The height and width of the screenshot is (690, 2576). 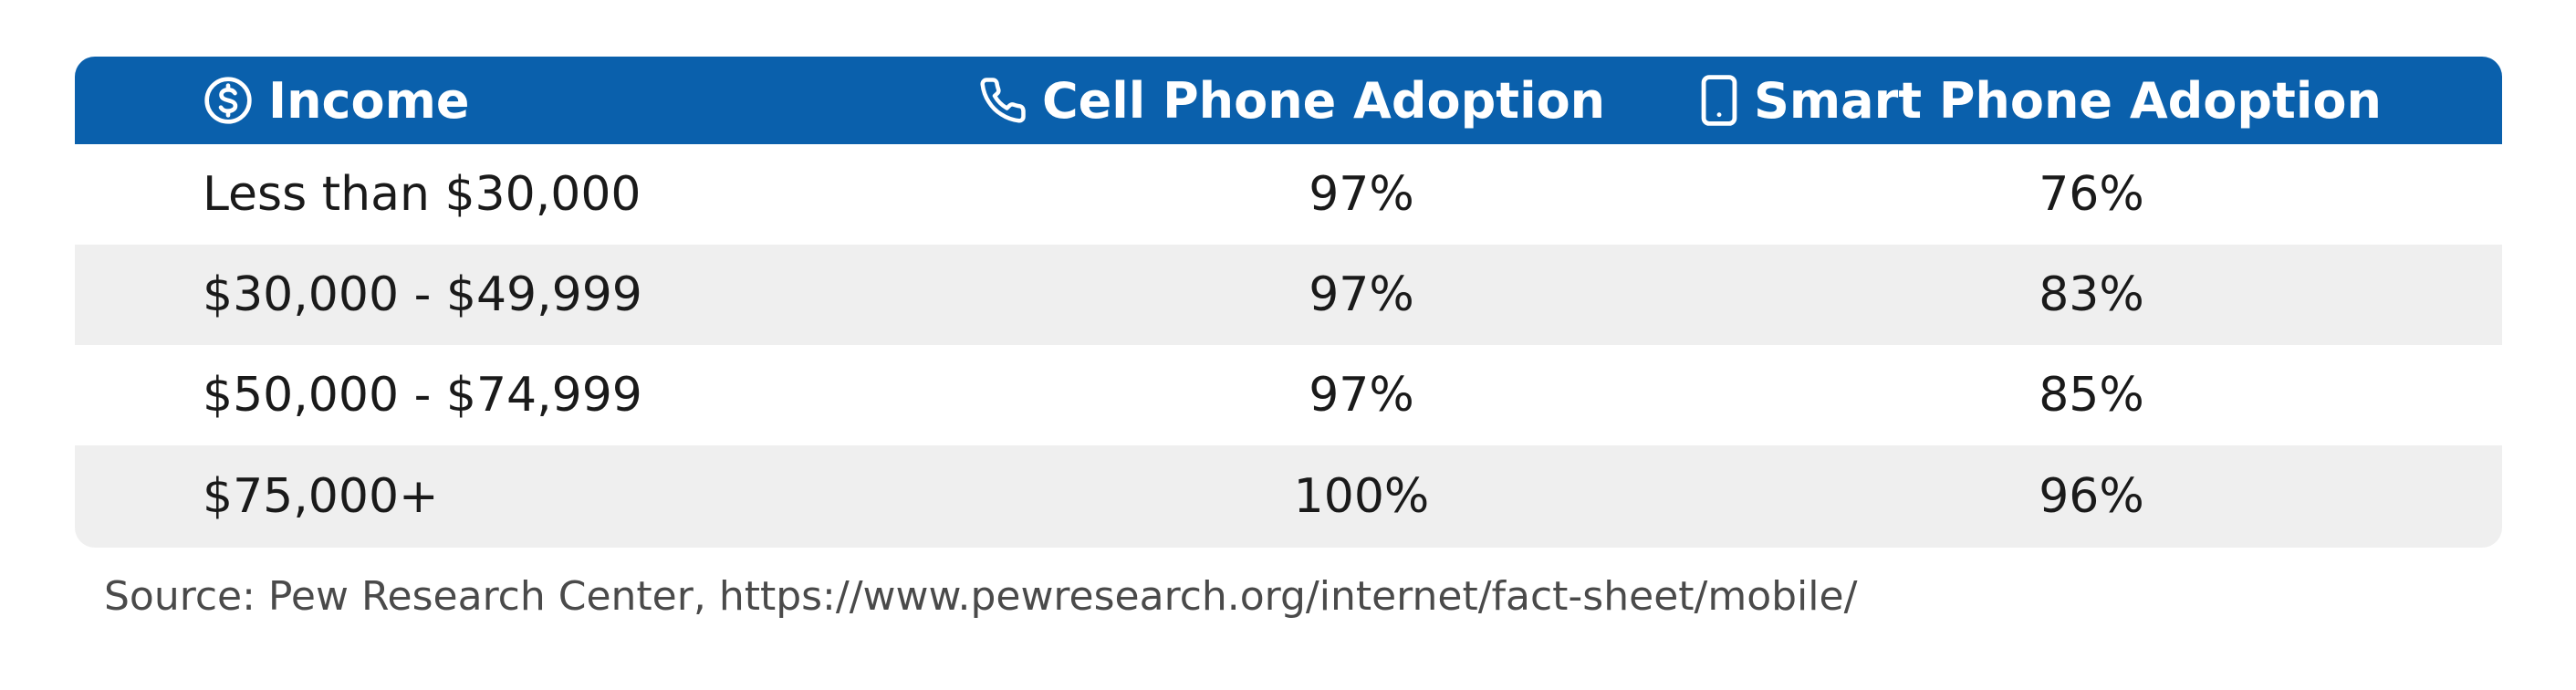 I want to click on header-income-label: Income, so click(x=369, y=100).